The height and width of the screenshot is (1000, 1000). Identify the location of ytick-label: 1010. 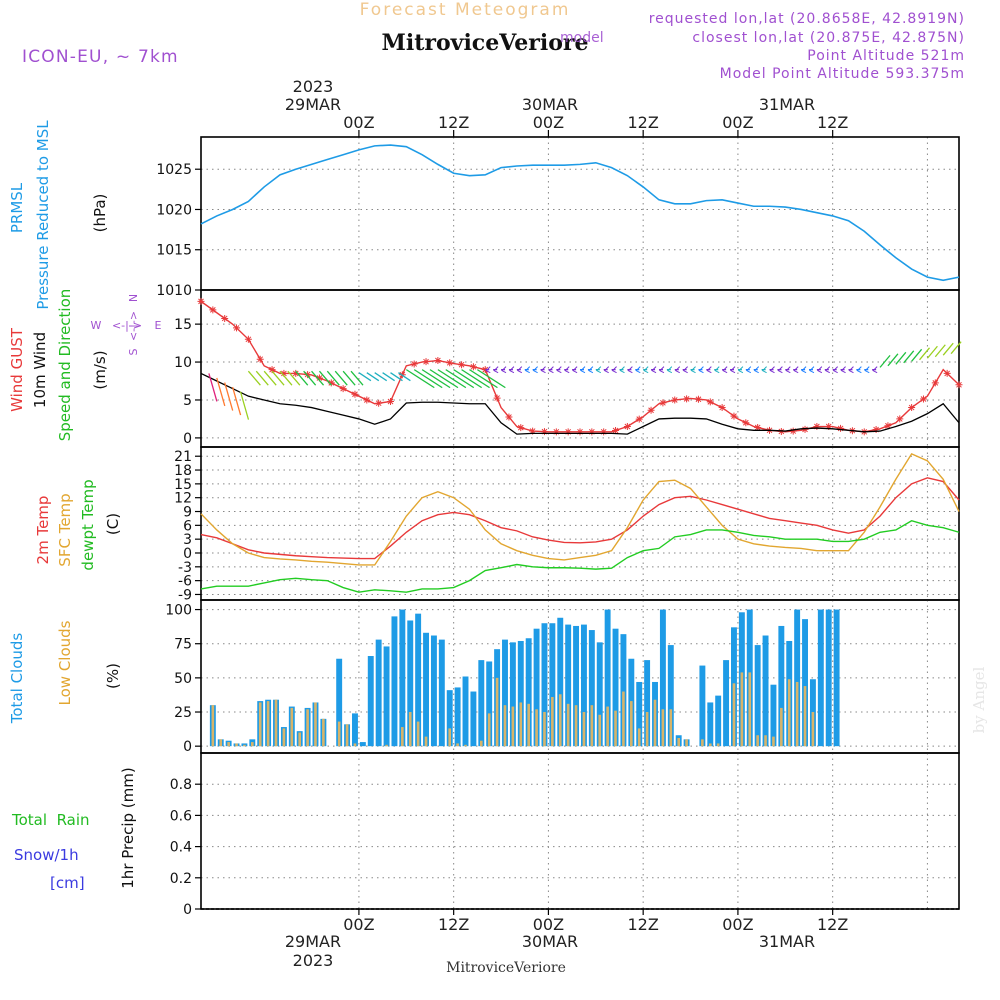
(174, 291).